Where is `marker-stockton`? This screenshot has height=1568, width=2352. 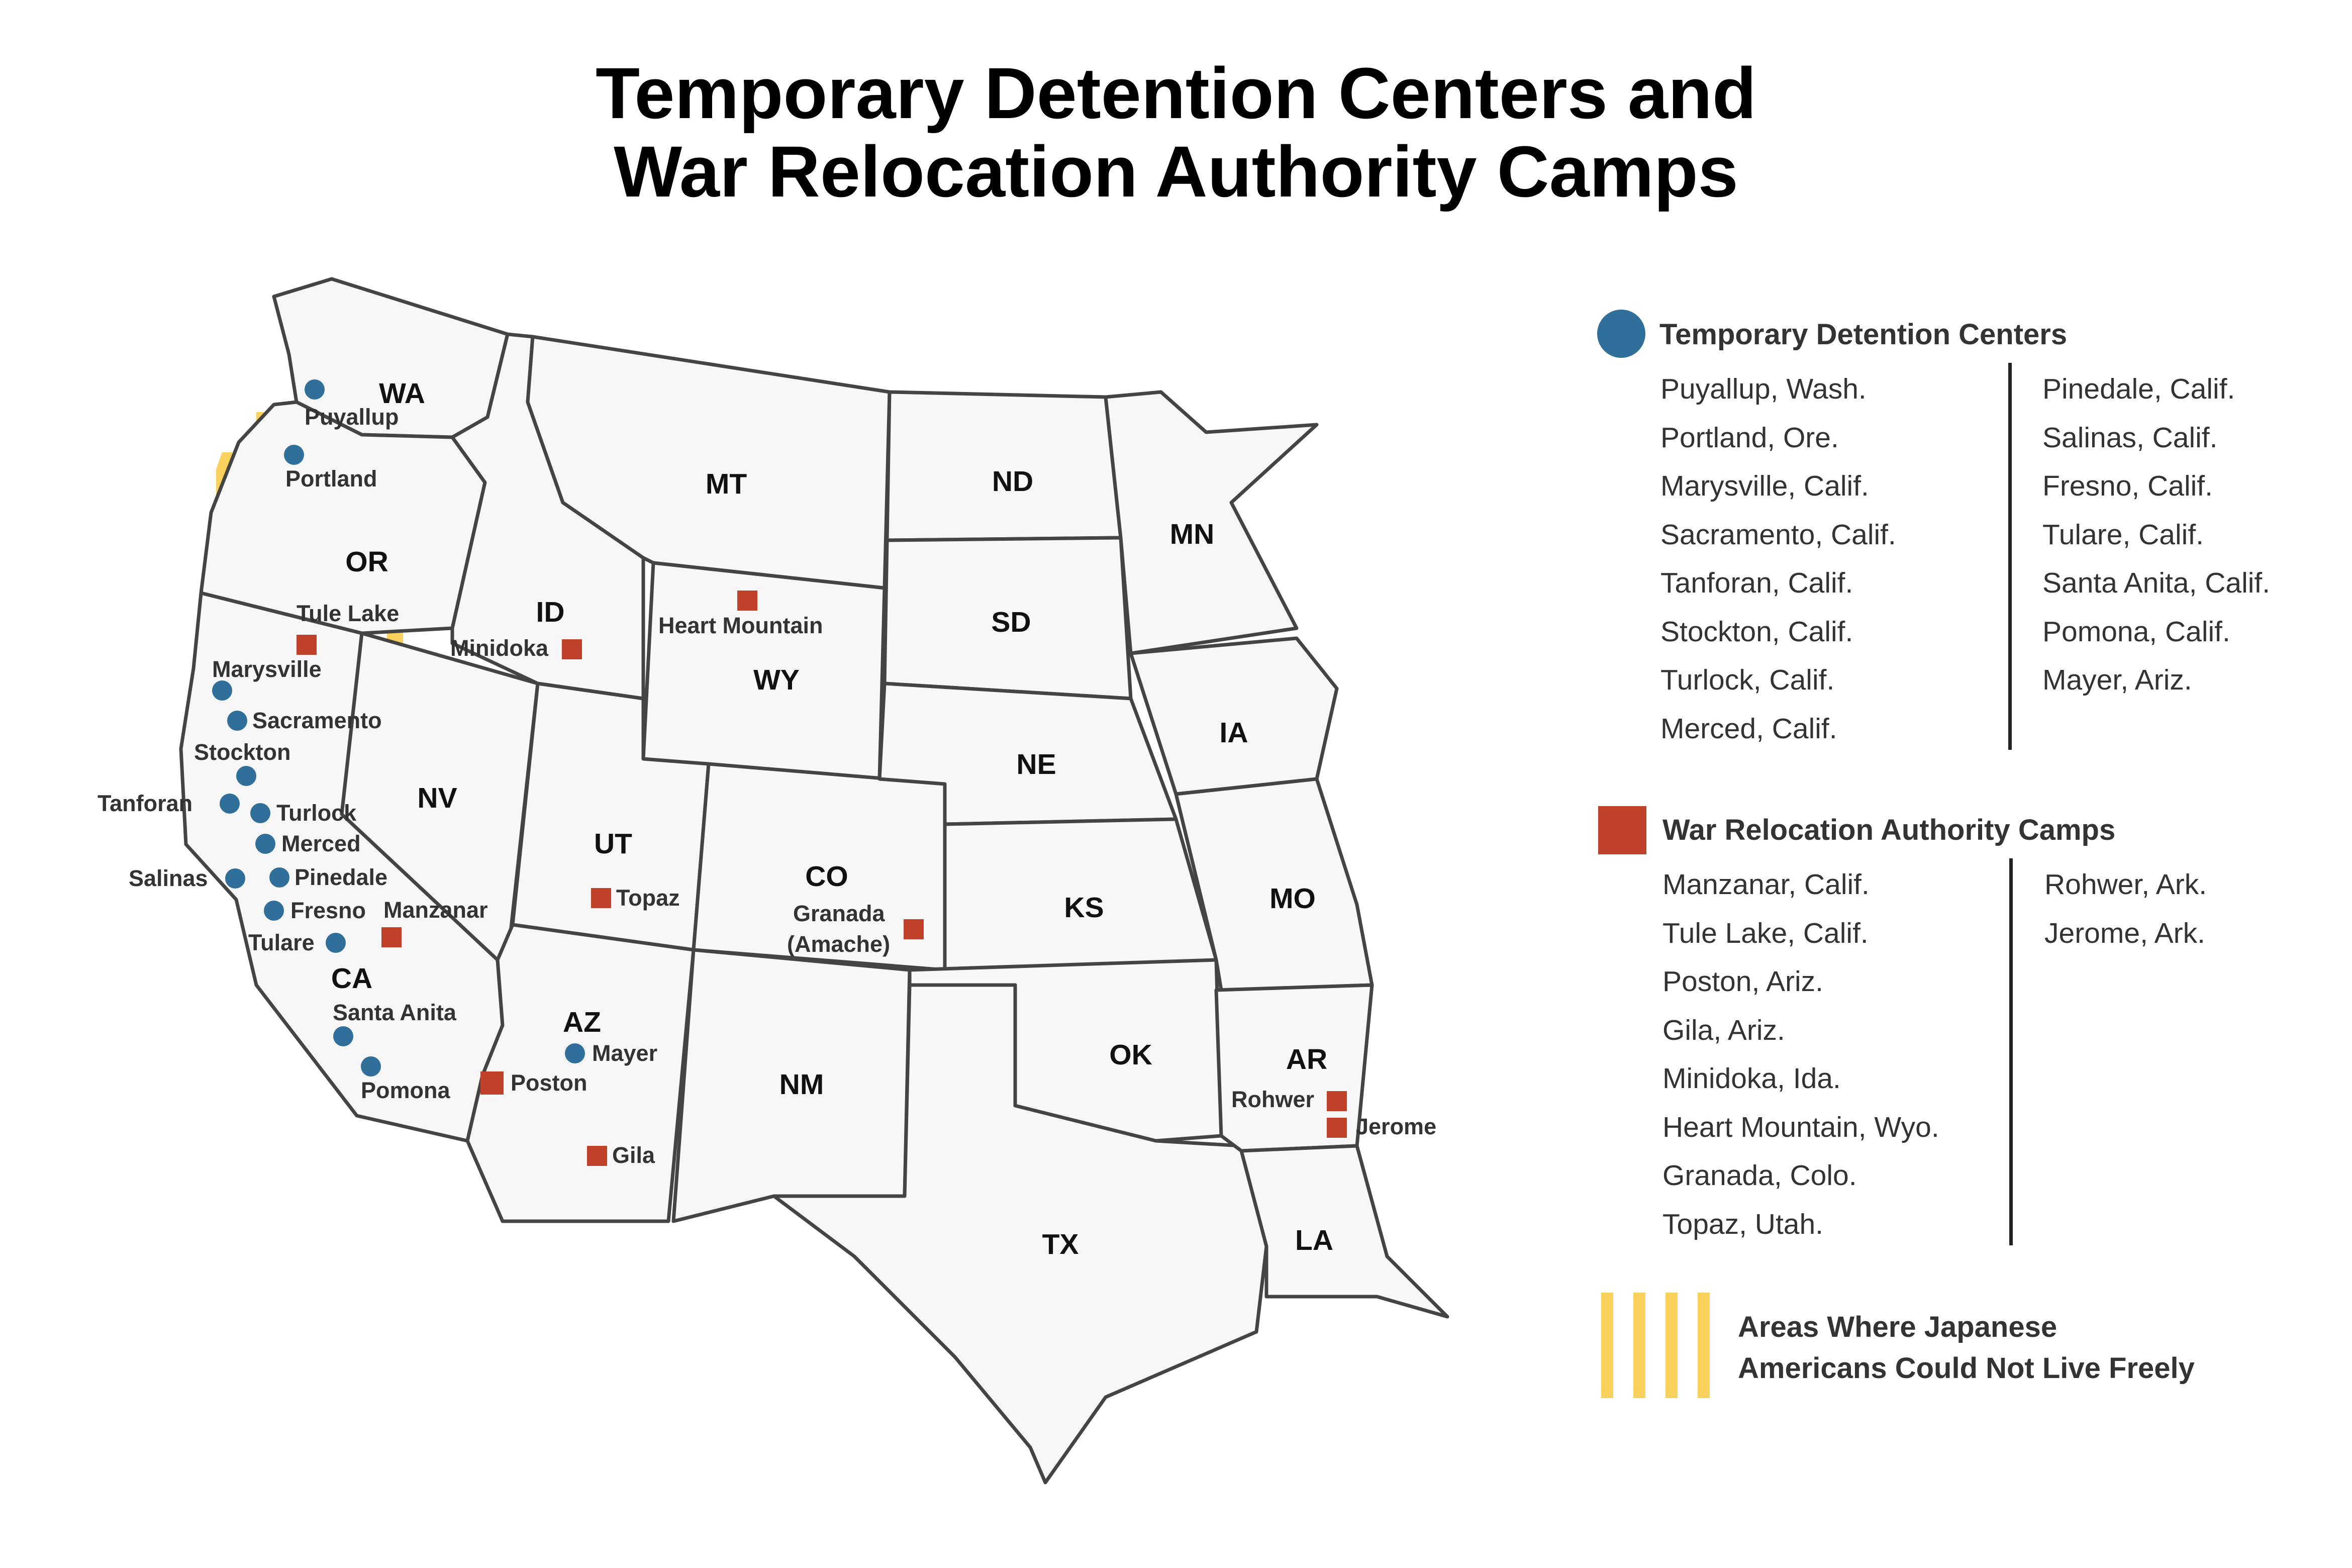 marker-stockton is located at coordinates (246, 776).